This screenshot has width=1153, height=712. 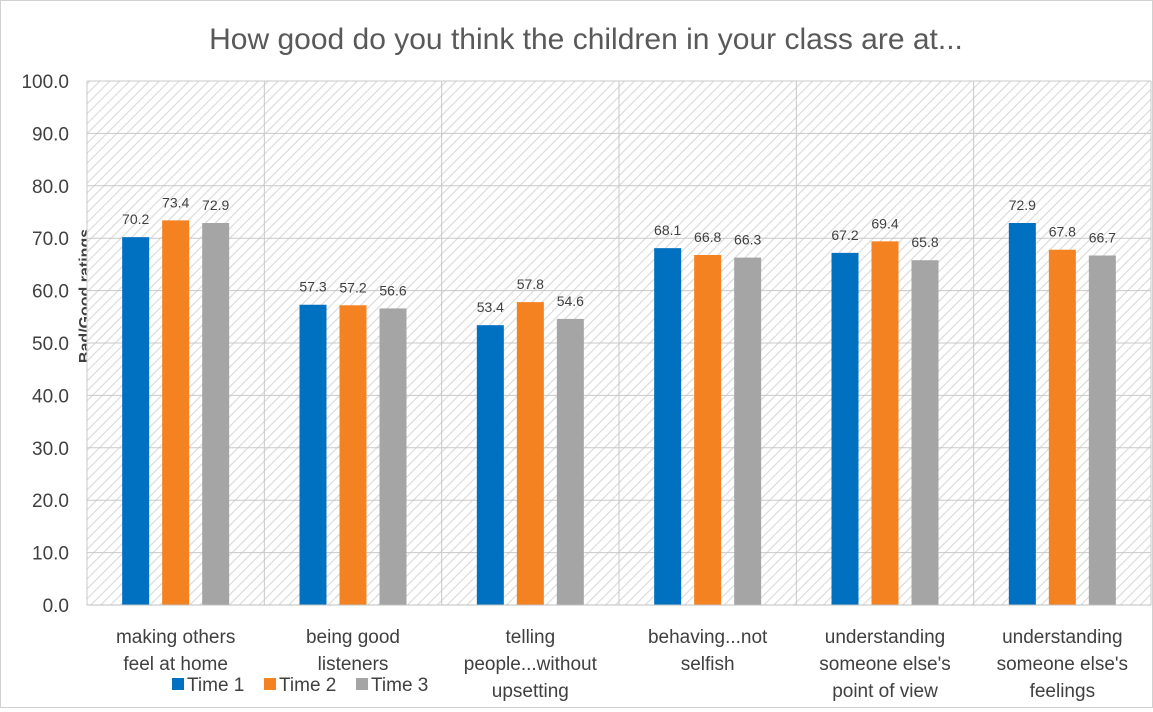 I want to click on data-label: 65.8, so click(x=924, y=242).